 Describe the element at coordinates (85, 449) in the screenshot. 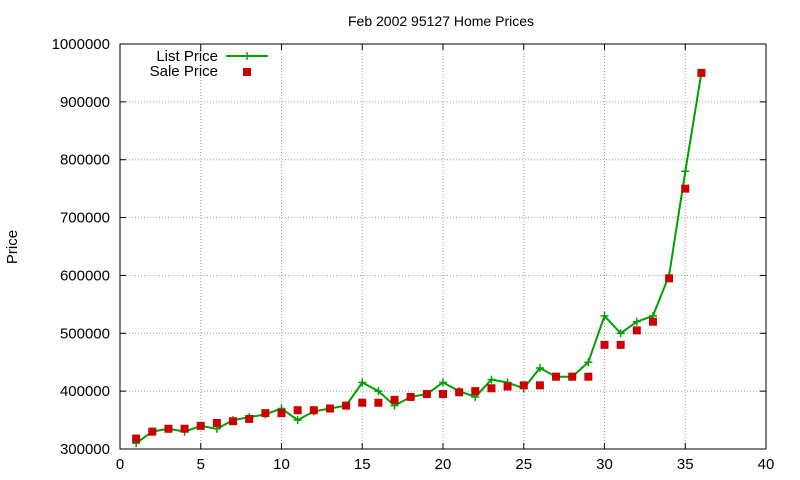

I see `y-tick-label: 300000` at that location.